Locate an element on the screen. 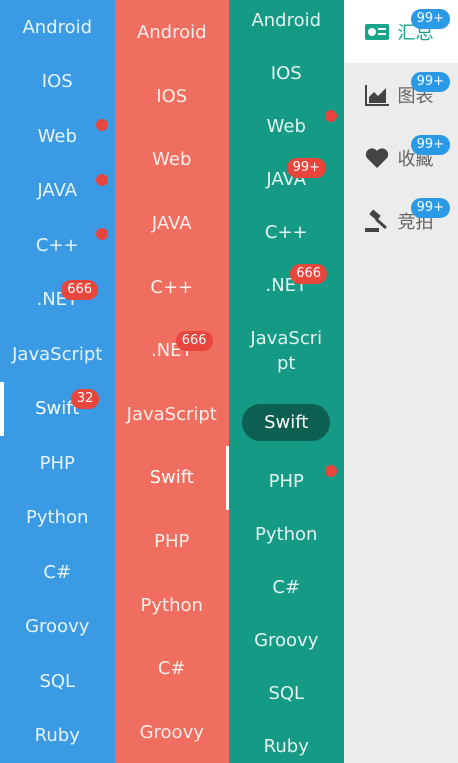 This screenshot has height=763, width=458. menu-label: Swift 32 is located at coordinates (67, 404).